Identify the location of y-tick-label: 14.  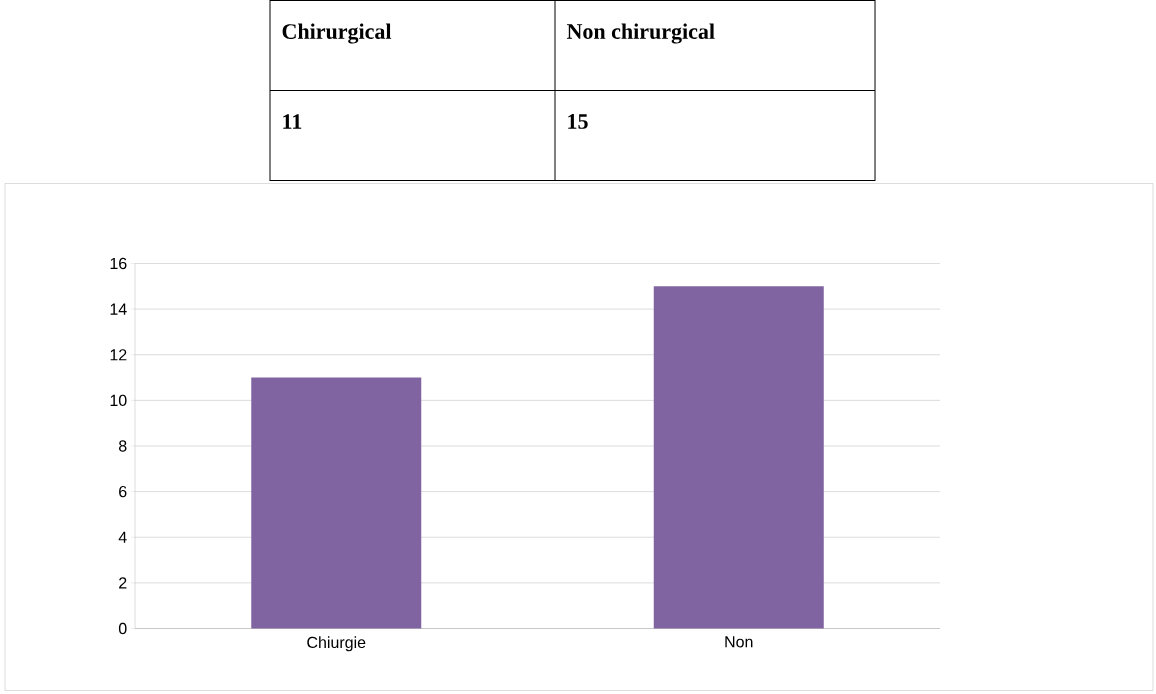
(118, 309).